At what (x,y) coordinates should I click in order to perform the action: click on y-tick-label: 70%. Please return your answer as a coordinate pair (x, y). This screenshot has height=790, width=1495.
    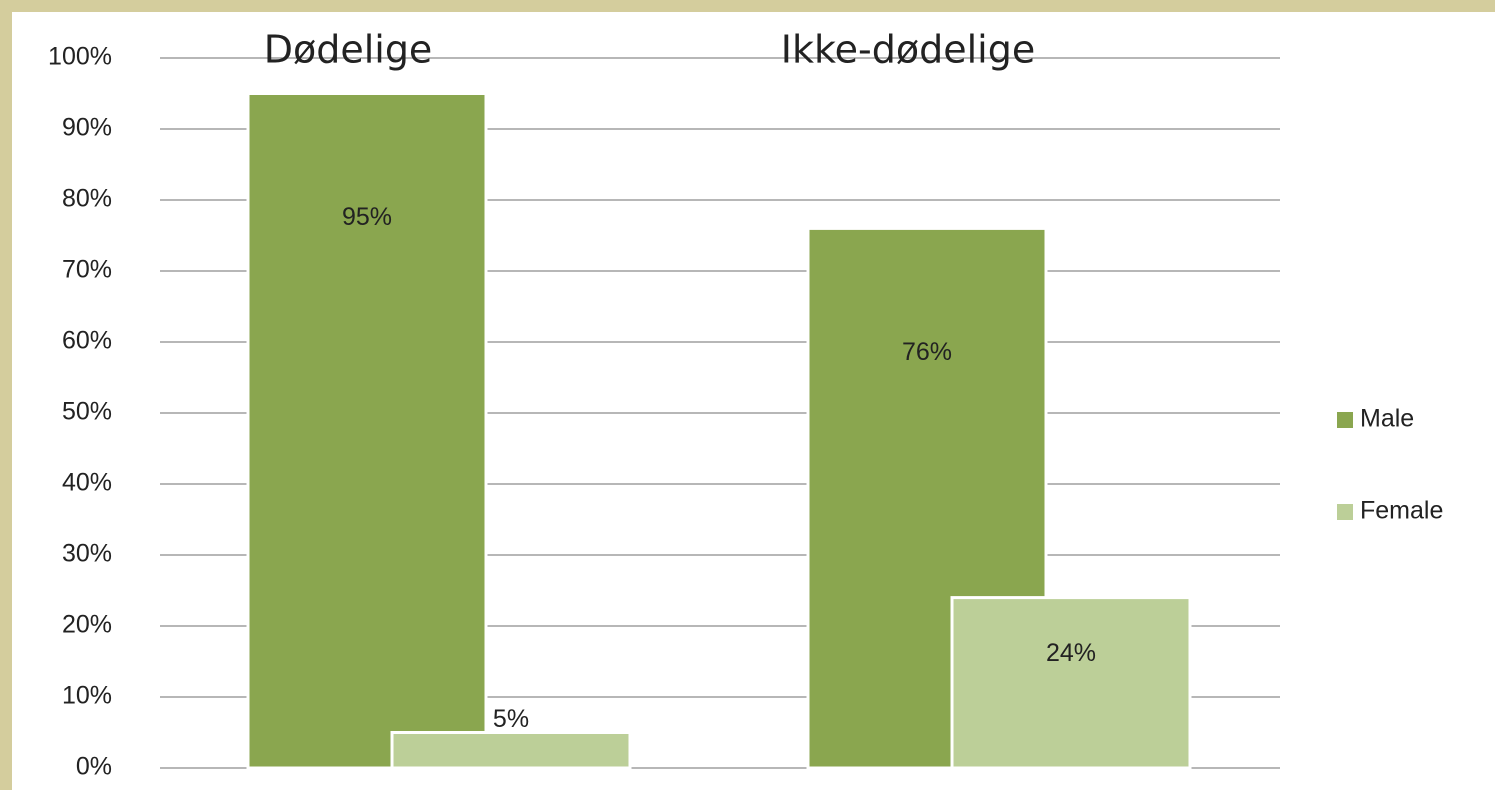
    Looking at the image, I should click on (87, 270).